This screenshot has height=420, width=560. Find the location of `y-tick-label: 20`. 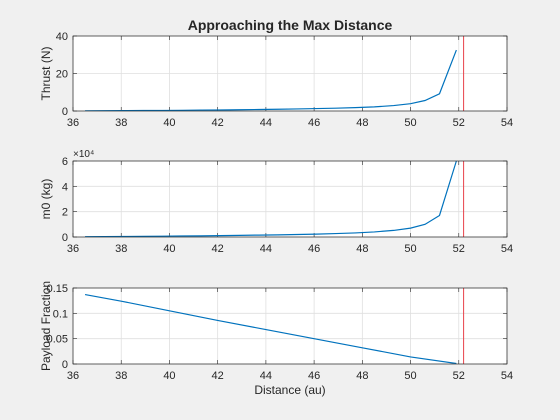

y-tick-label: 20 is located at coordinates (62, 75).